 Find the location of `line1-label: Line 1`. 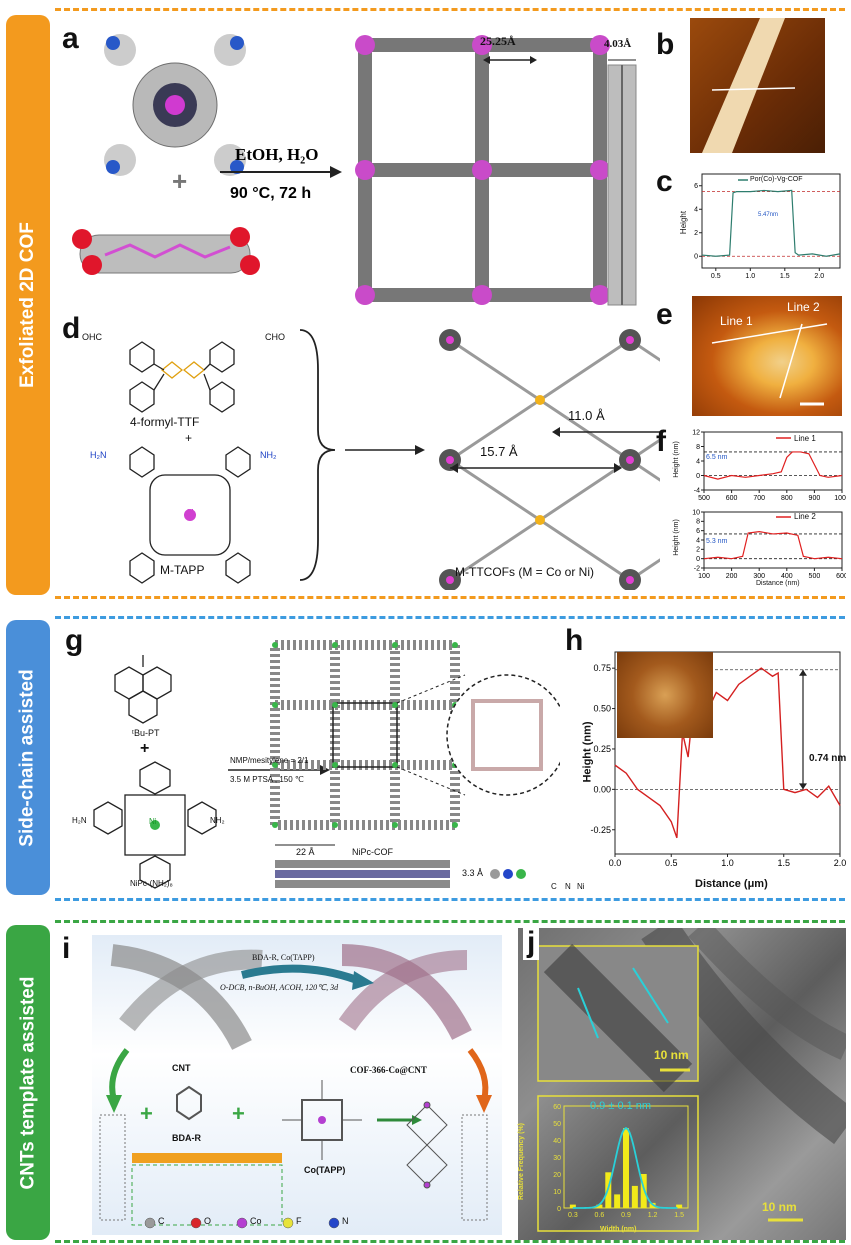

line1-label: Line 1 is located at coordinates (736, 321).